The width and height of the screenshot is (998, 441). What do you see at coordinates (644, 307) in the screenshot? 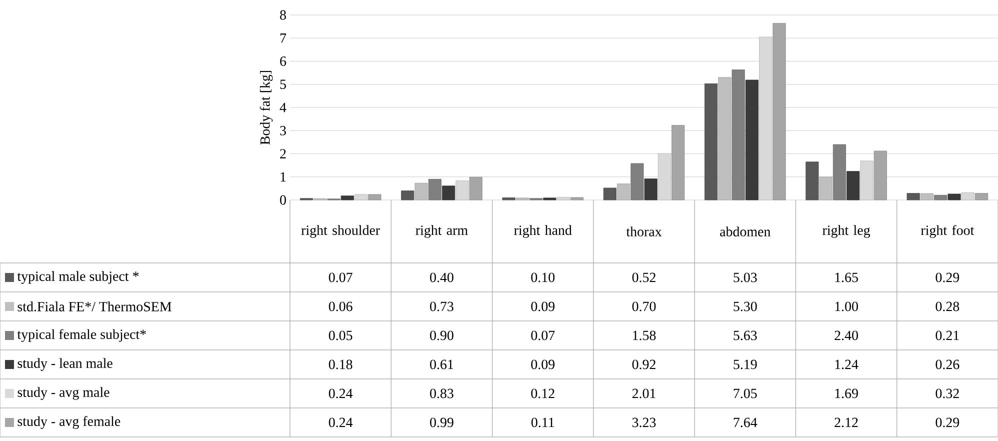
I see `data-label: 0.70` at bounding box center [644, 307].